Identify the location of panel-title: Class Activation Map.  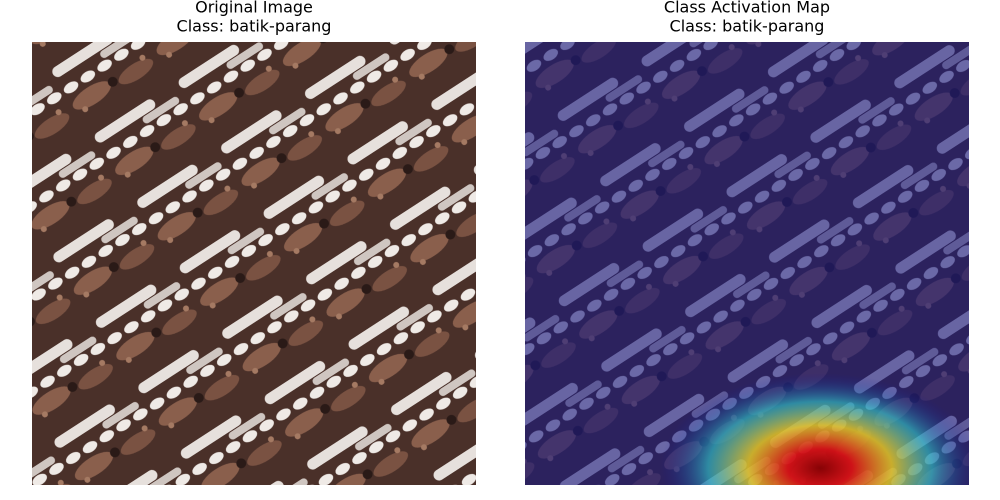
(747, 8).